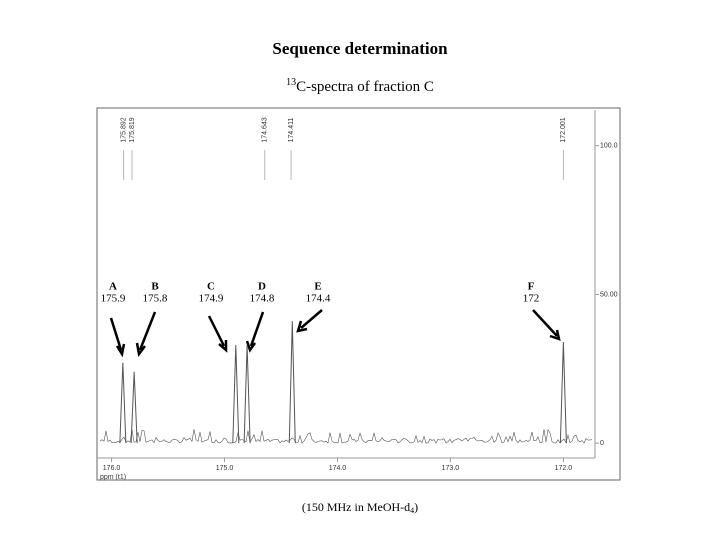 This screenshot has width=720, height=545. Describe the element at coordinates (416, 507) in the screenshot. I see `caption-end: )` at that location.